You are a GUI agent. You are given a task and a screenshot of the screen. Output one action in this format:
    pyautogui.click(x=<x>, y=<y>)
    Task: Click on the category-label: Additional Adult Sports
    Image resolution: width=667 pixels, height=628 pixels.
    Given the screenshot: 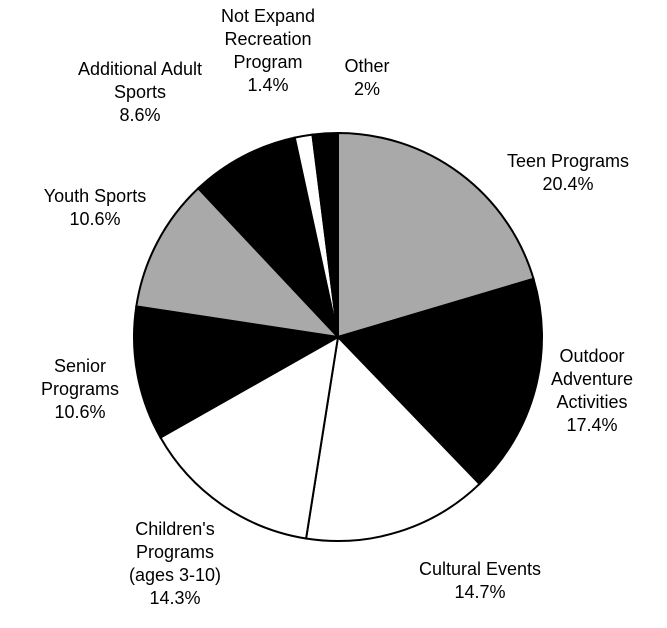 What is the action you would take?
    pyautogui.click(x=140, y=80)
    